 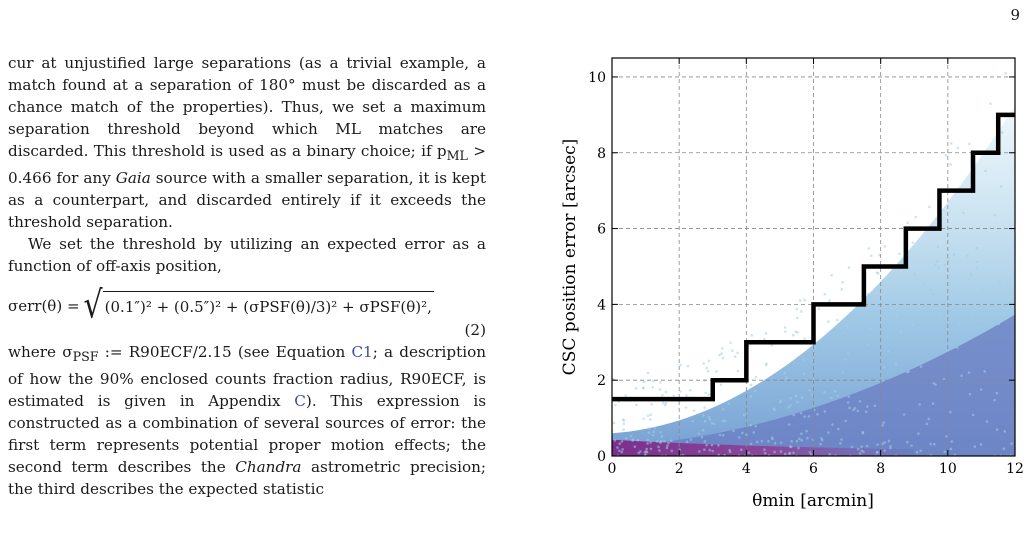 What do you see at coordinates (300, 401) in the screenshot?
I see `appendix-link: C` at bounding box center [300, 401].